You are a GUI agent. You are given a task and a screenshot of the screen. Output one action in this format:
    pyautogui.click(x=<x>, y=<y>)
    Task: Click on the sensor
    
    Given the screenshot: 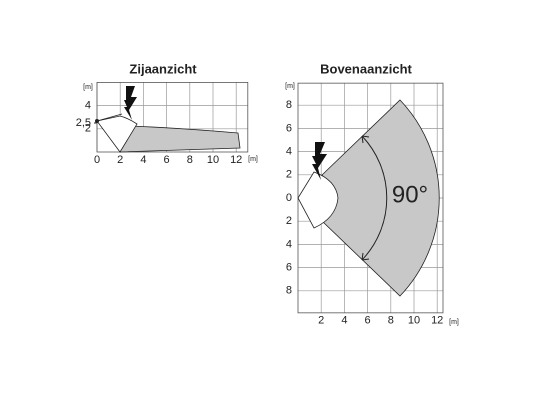 What is the action you would take?
    pyautogui.click(x=97, y=121)
    